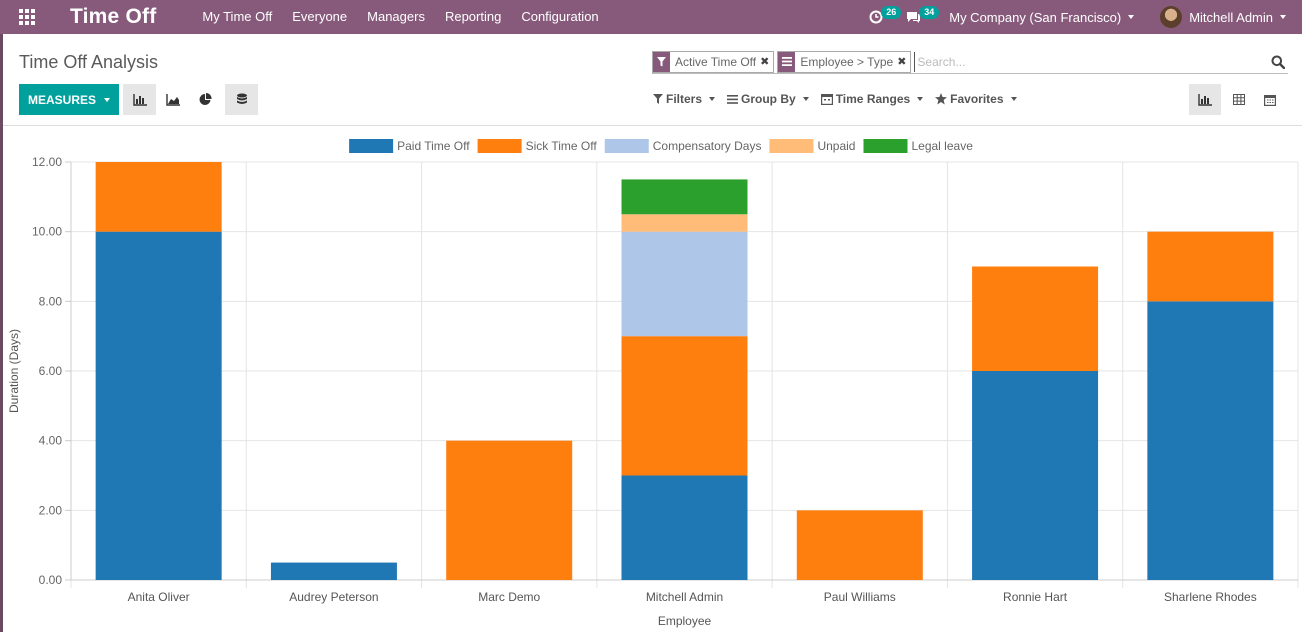  I want to click on legend-label: Unpaid, so click(836, 146).